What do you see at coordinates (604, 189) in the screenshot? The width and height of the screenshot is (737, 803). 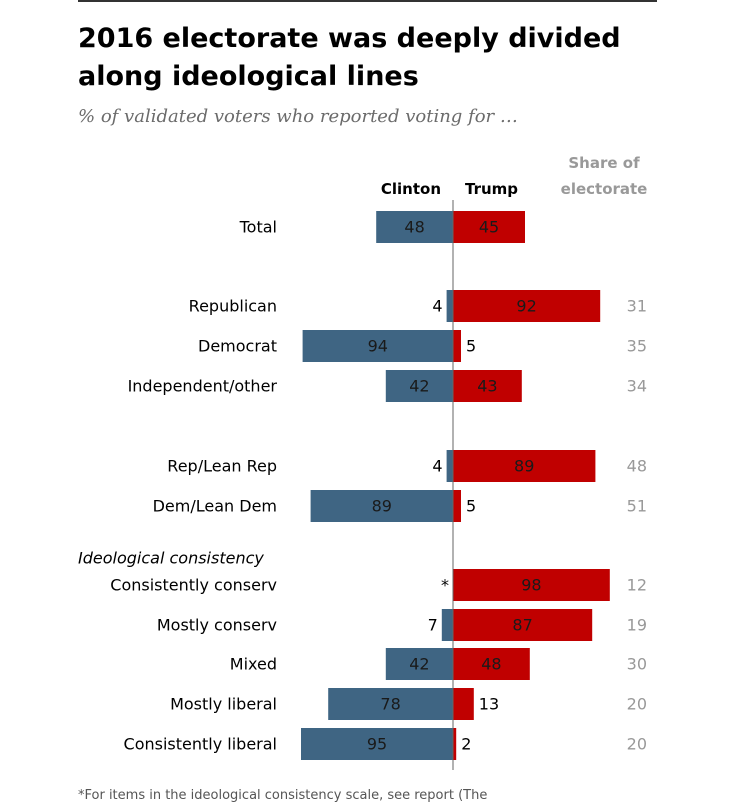 I see `header-share-line2: electorate` at bounding box center [604, 189].